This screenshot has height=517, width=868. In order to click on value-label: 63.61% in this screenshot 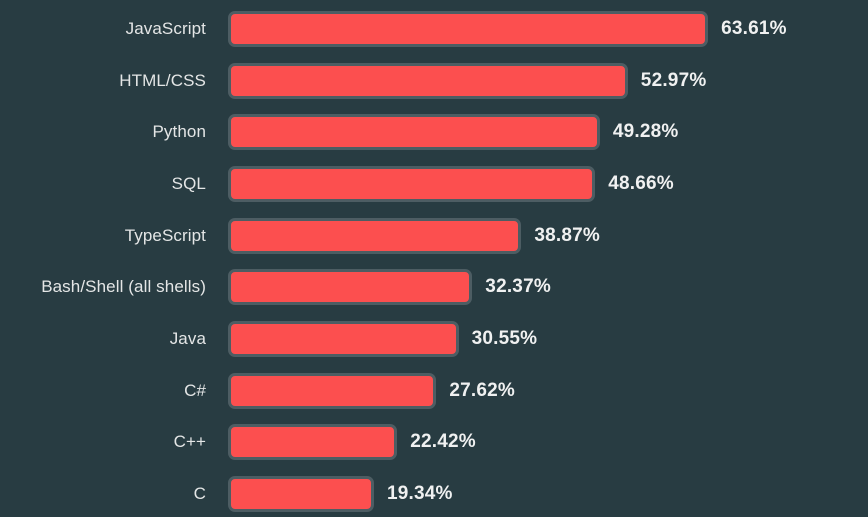, I will do `click(754, 28)`.